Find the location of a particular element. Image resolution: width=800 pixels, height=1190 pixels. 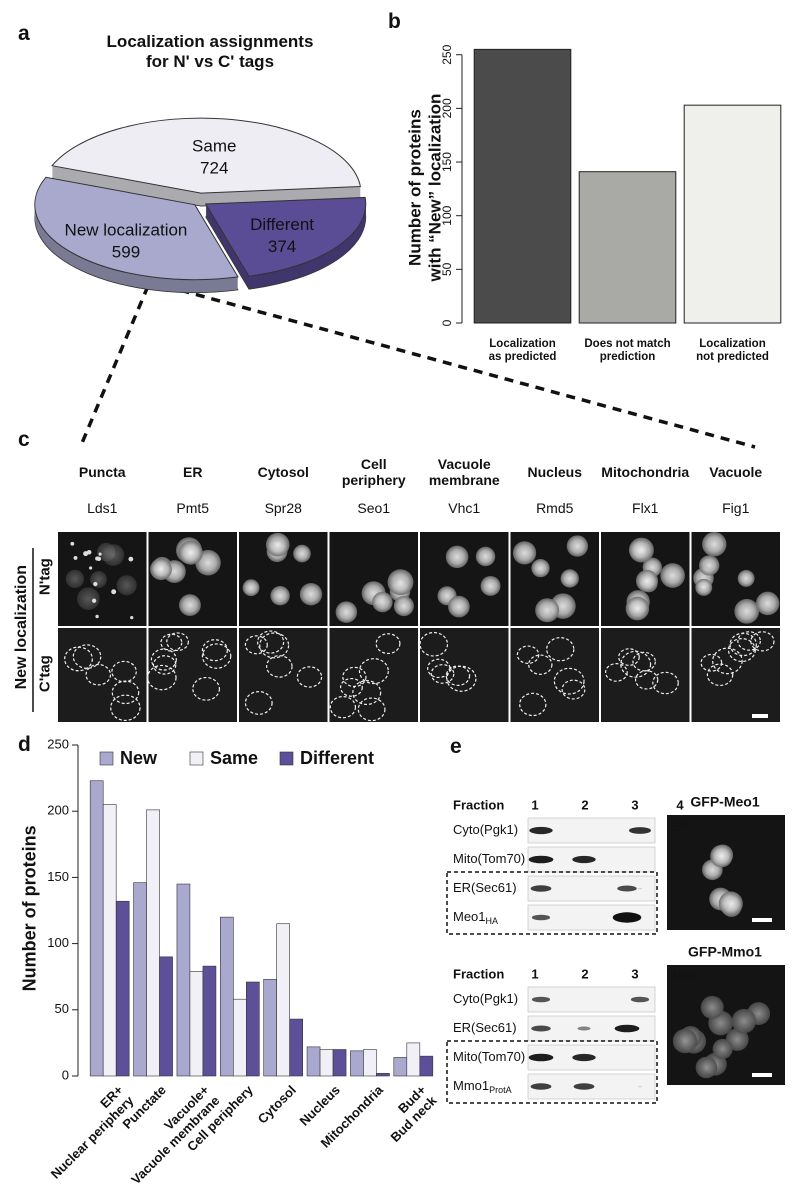

protein-name: Fig1 is located at coordinates (736, 508).